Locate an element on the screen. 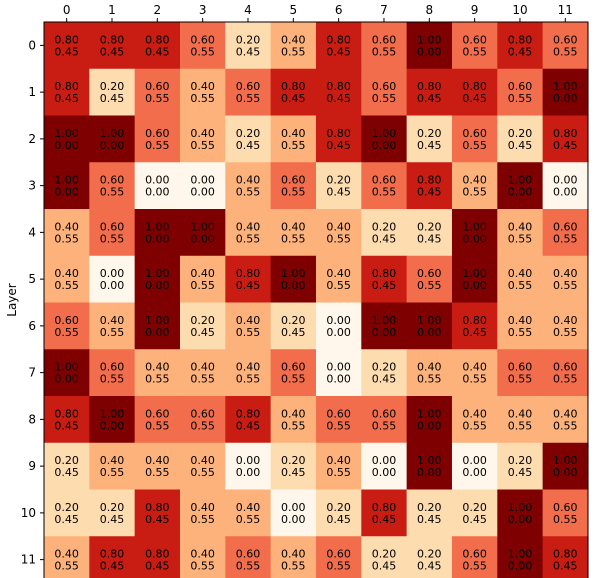  y-tick-label: 2 is located at coordinates (32, 139).